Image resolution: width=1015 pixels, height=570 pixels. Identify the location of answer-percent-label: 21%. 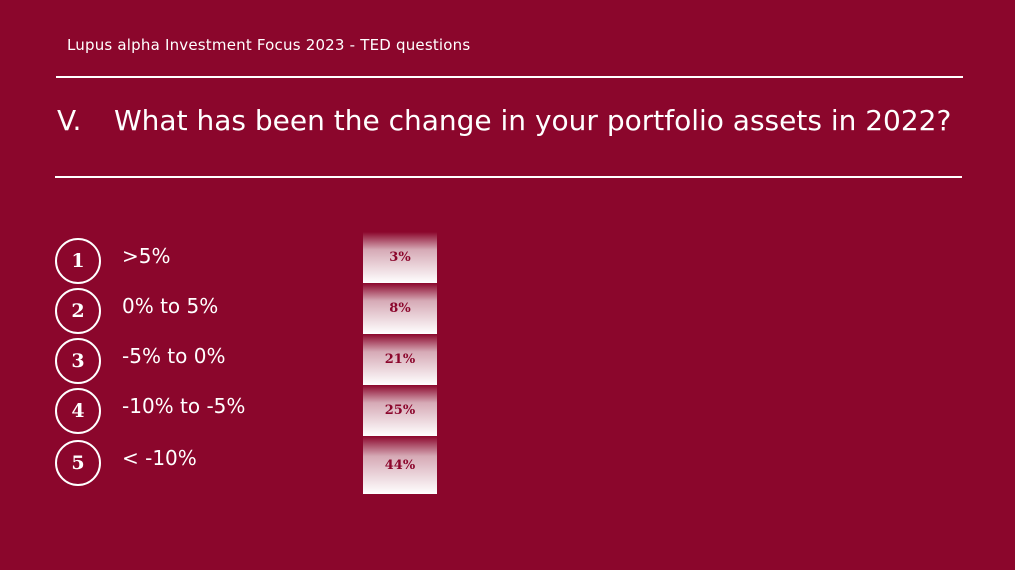
(400, 359).